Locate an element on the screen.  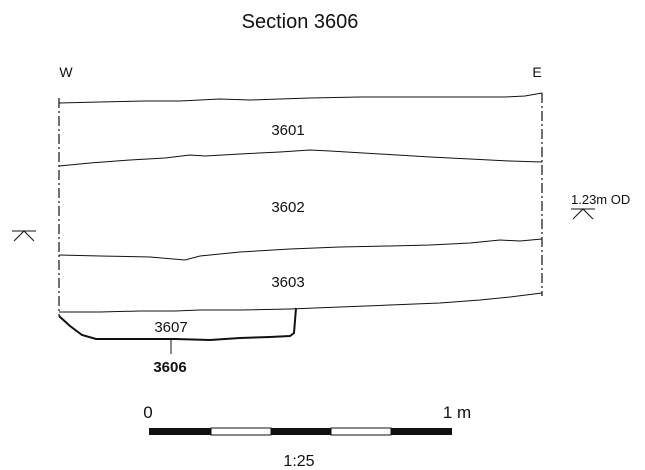
layer-3602-label: 3602 is located at coordinates (287, 207).